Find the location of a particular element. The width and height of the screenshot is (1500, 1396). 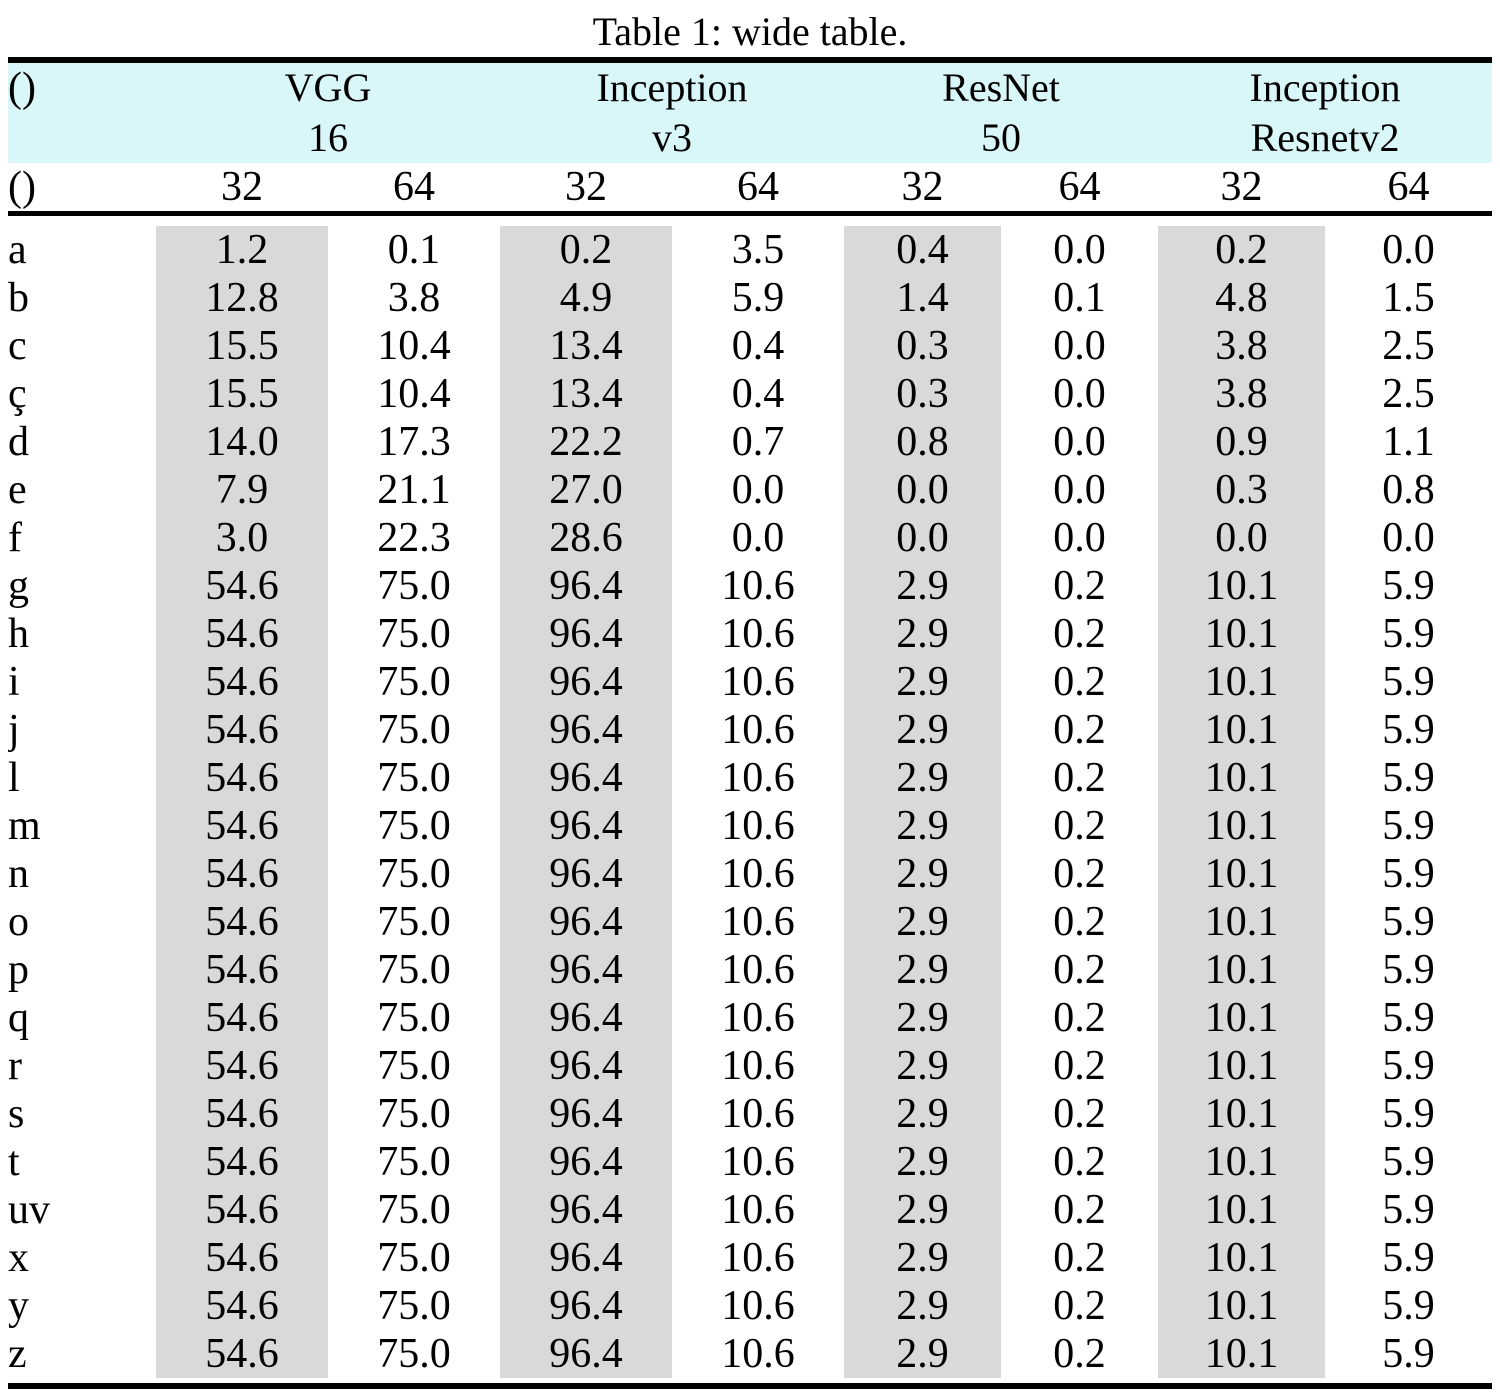

caption-text: Table 1: wide table. is located at coordinates (750, 31).